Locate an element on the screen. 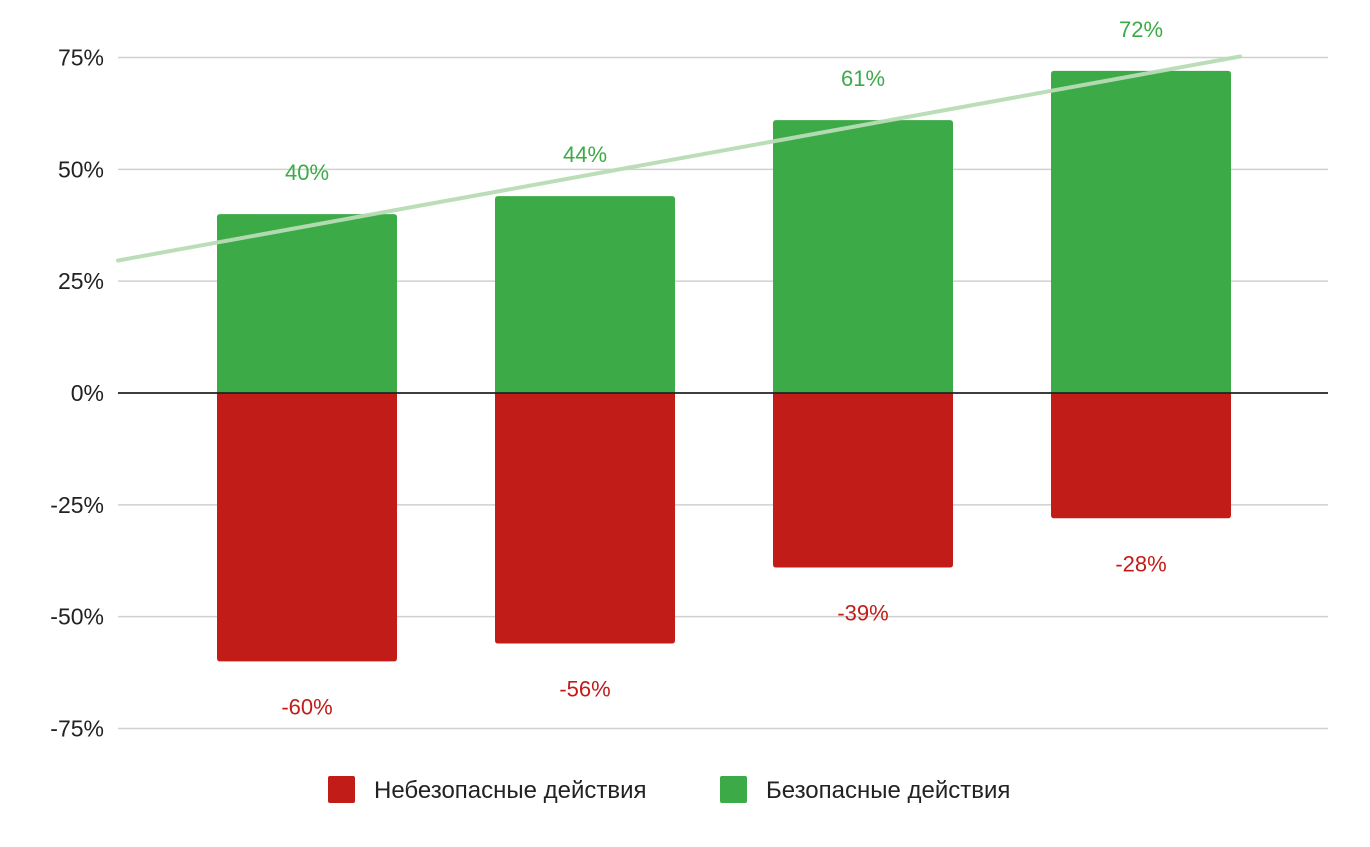  y-axis-ticks: 75% 50% 25% 0% -25% -50% -75% is located at coordinates (77, 393).